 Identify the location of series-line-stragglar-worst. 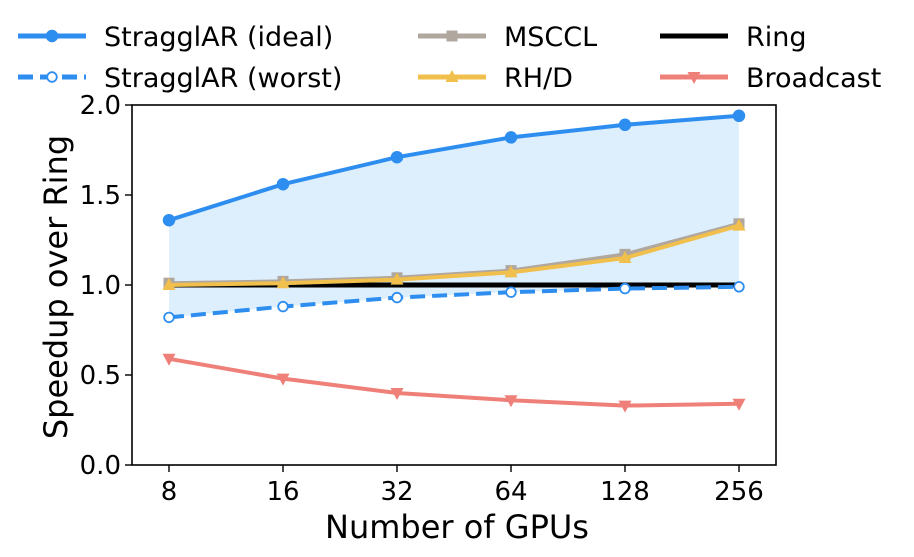
(454, 302).